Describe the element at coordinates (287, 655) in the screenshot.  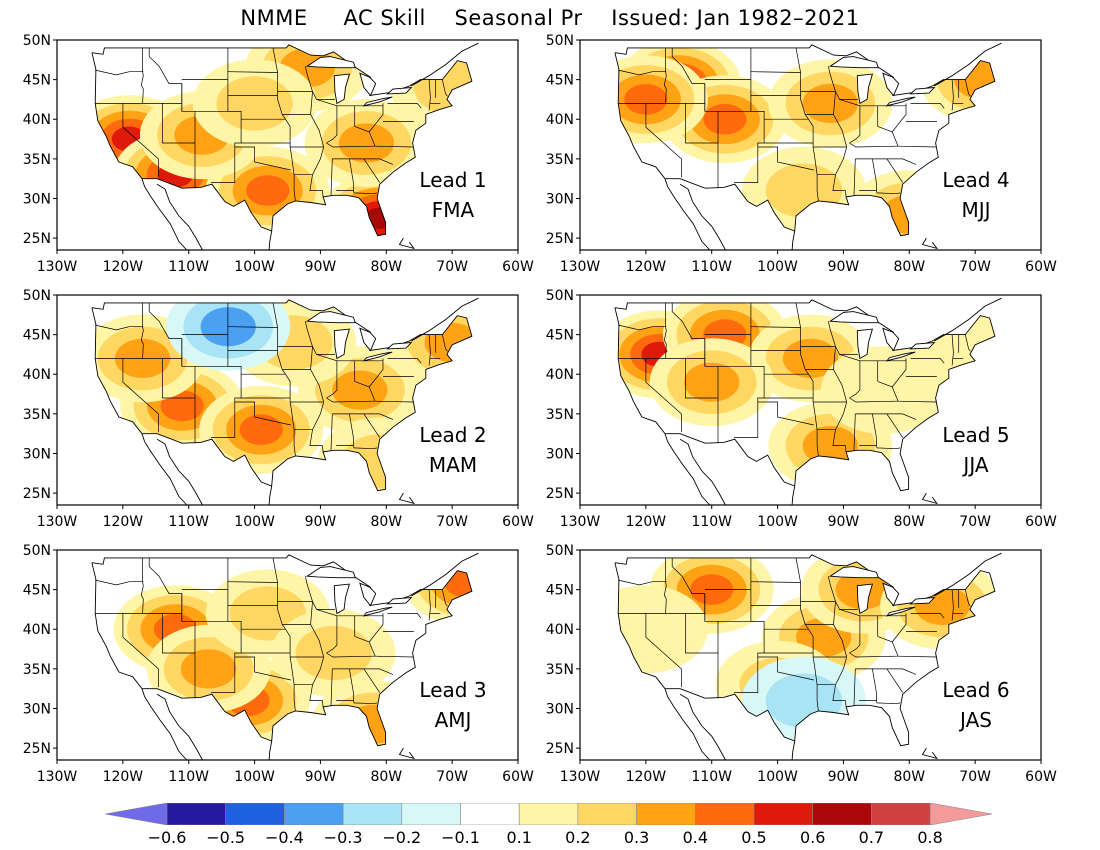
I see `map-frame` at that location.